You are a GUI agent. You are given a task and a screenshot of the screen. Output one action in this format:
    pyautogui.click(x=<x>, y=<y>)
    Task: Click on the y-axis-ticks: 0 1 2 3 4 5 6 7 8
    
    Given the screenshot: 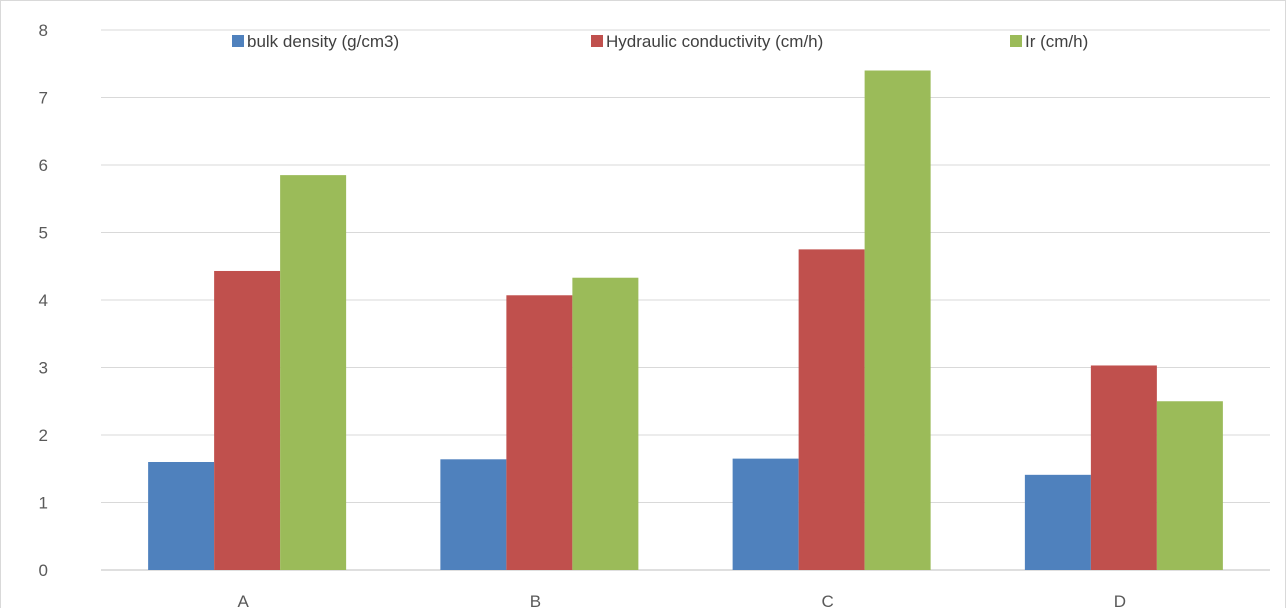 What is the action you would take?
    pyautogui.click(x=43, y=300)
    